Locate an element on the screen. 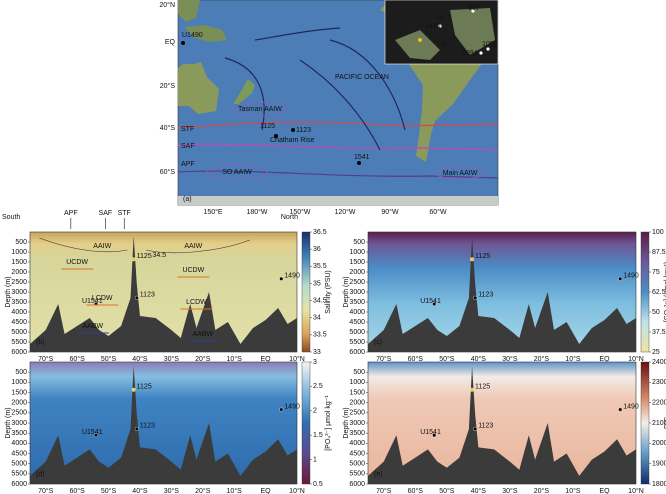  site-label: 1123 is located at coordinates (303, 130).